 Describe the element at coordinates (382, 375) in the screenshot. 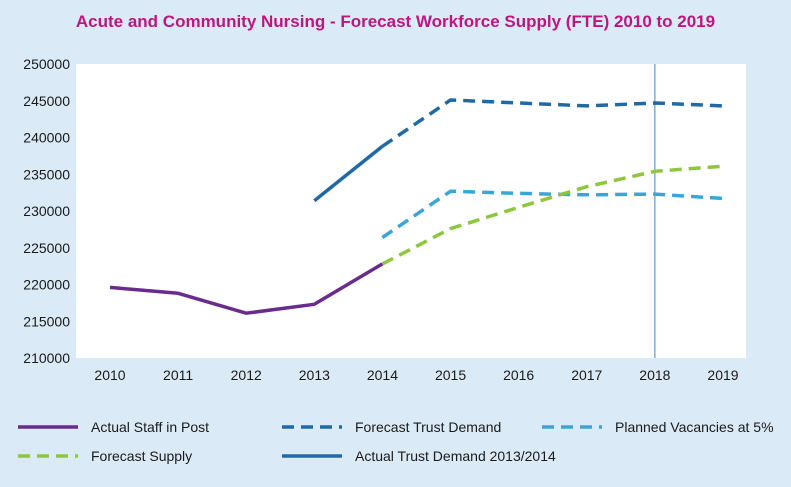

I see `x-tick-label: 2014` at that location.